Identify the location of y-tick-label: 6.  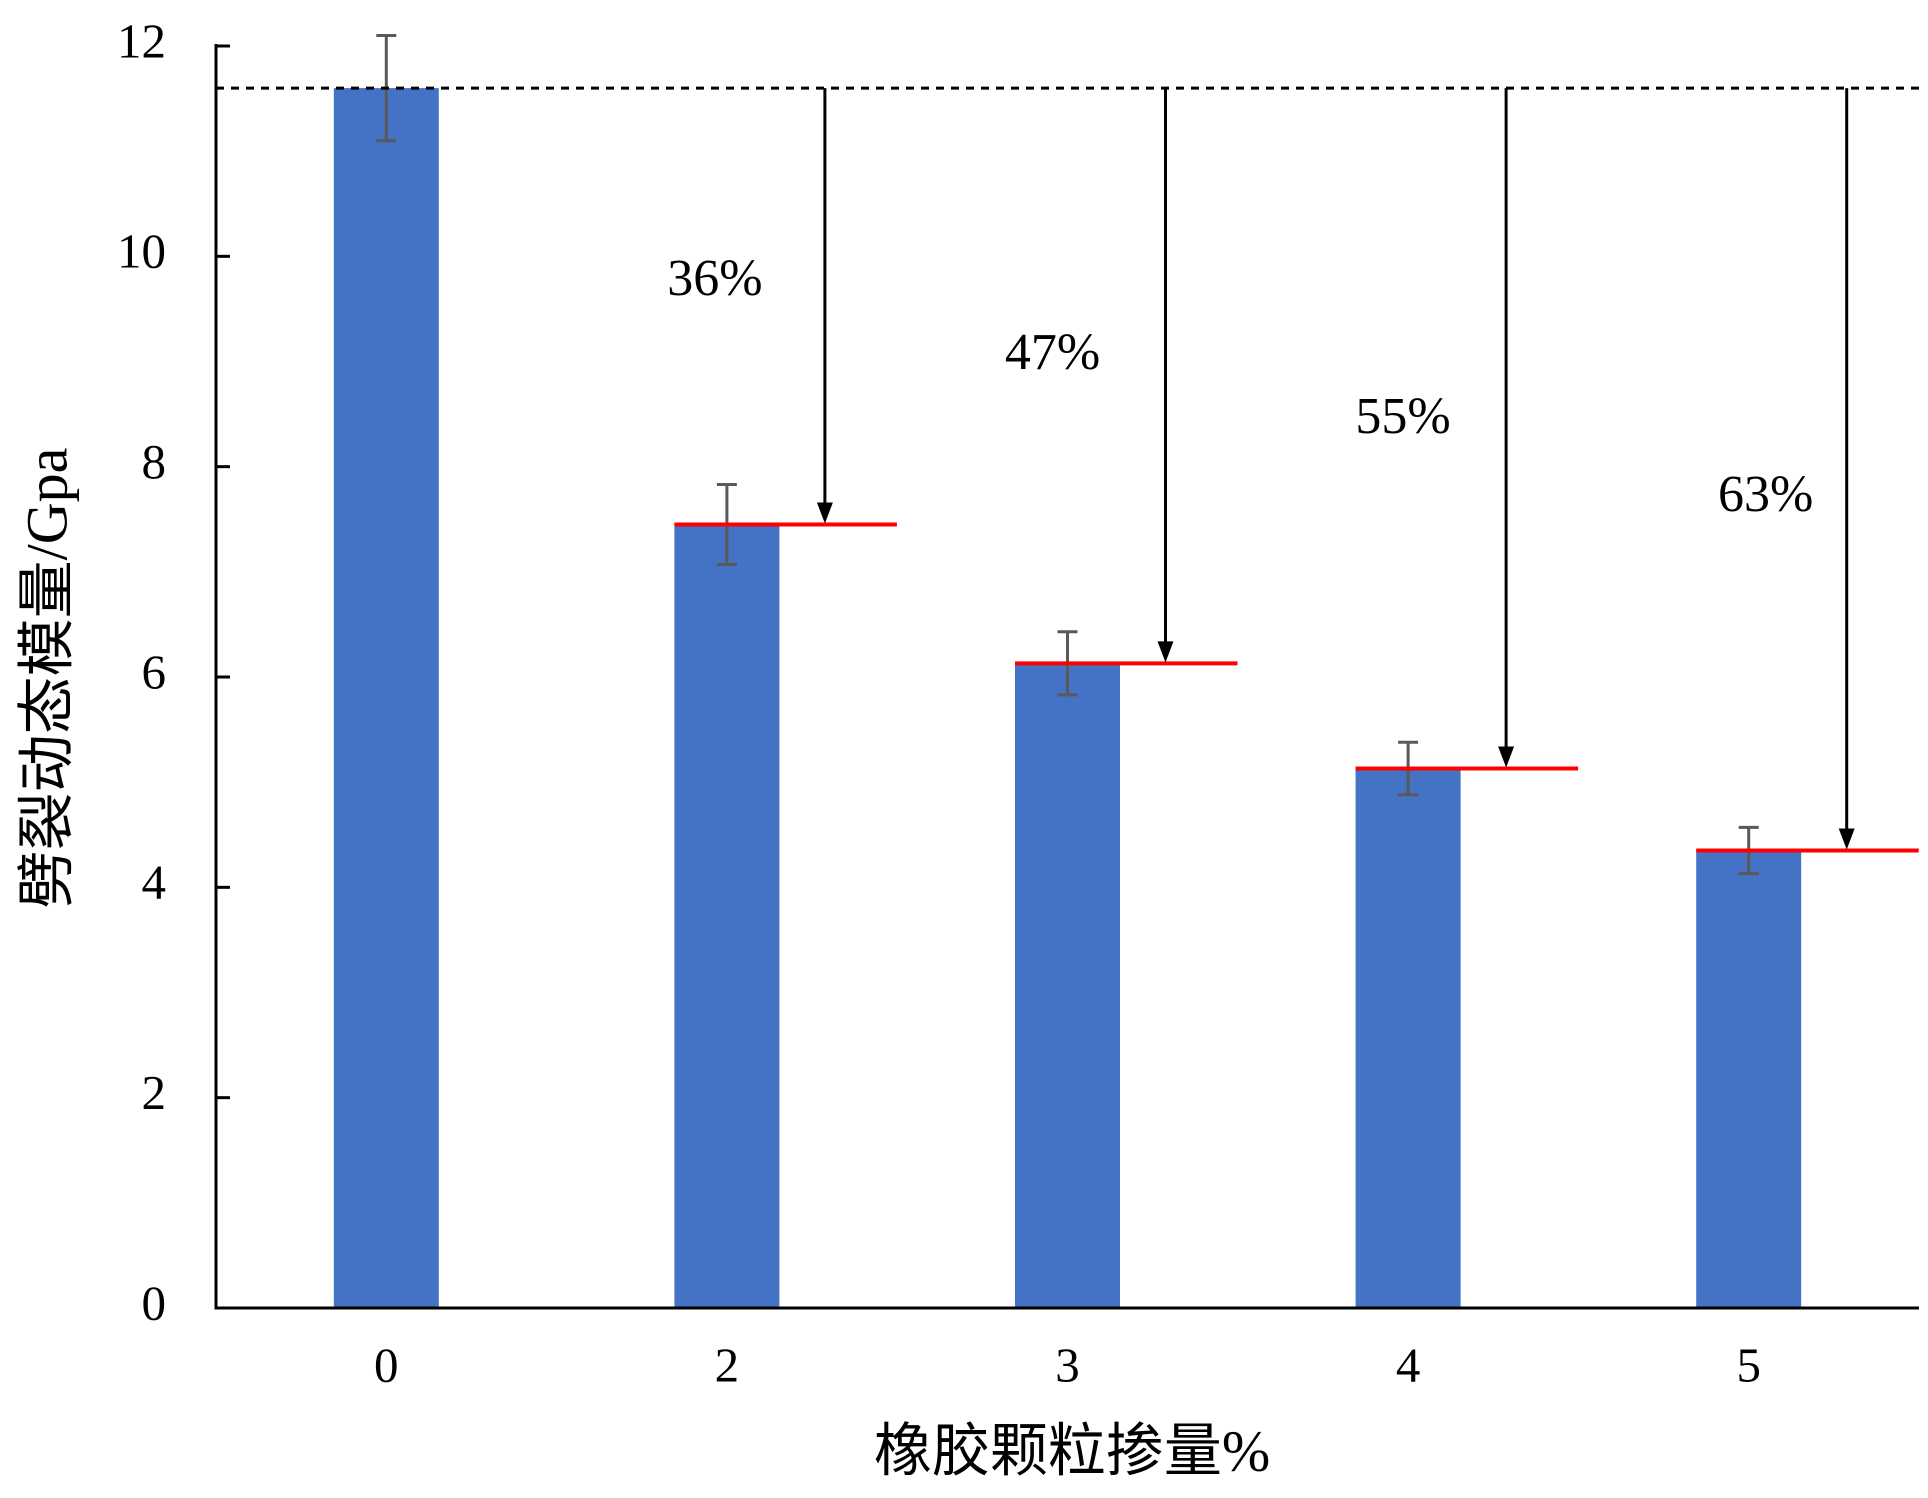
(154, 671).